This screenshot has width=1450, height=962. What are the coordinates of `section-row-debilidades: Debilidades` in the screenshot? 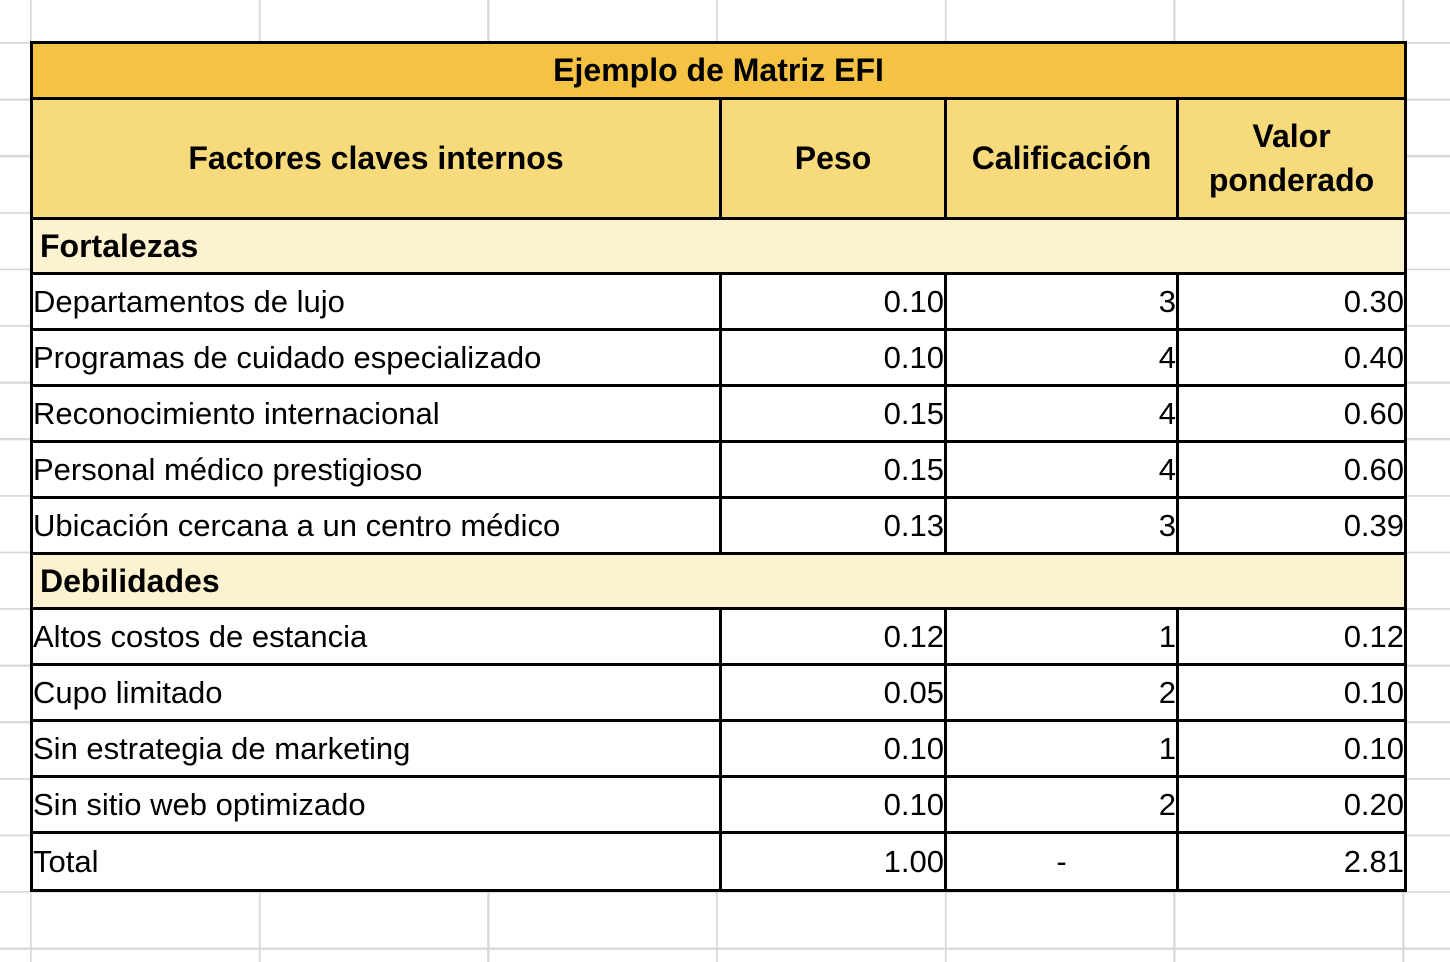 It's located at (718, 581).